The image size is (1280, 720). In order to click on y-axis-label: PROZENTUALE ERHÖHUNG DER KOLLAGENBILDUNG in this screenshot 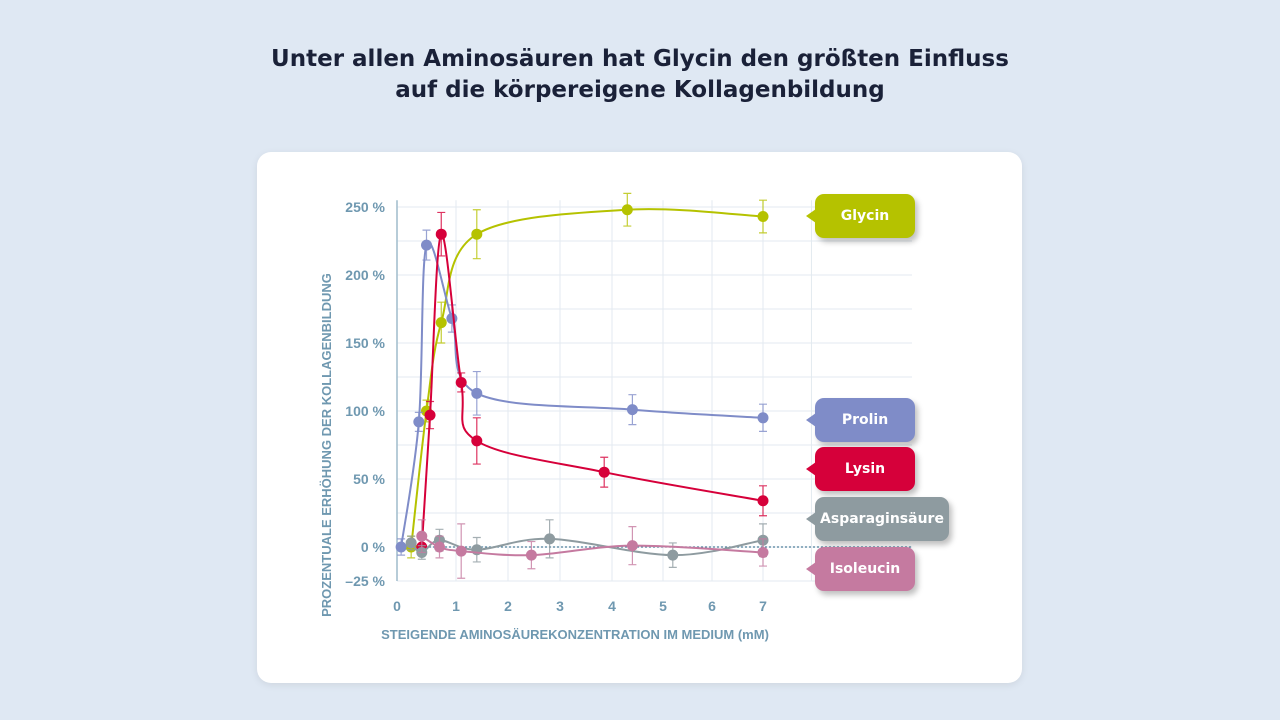, I will do `click(326, 445)`.